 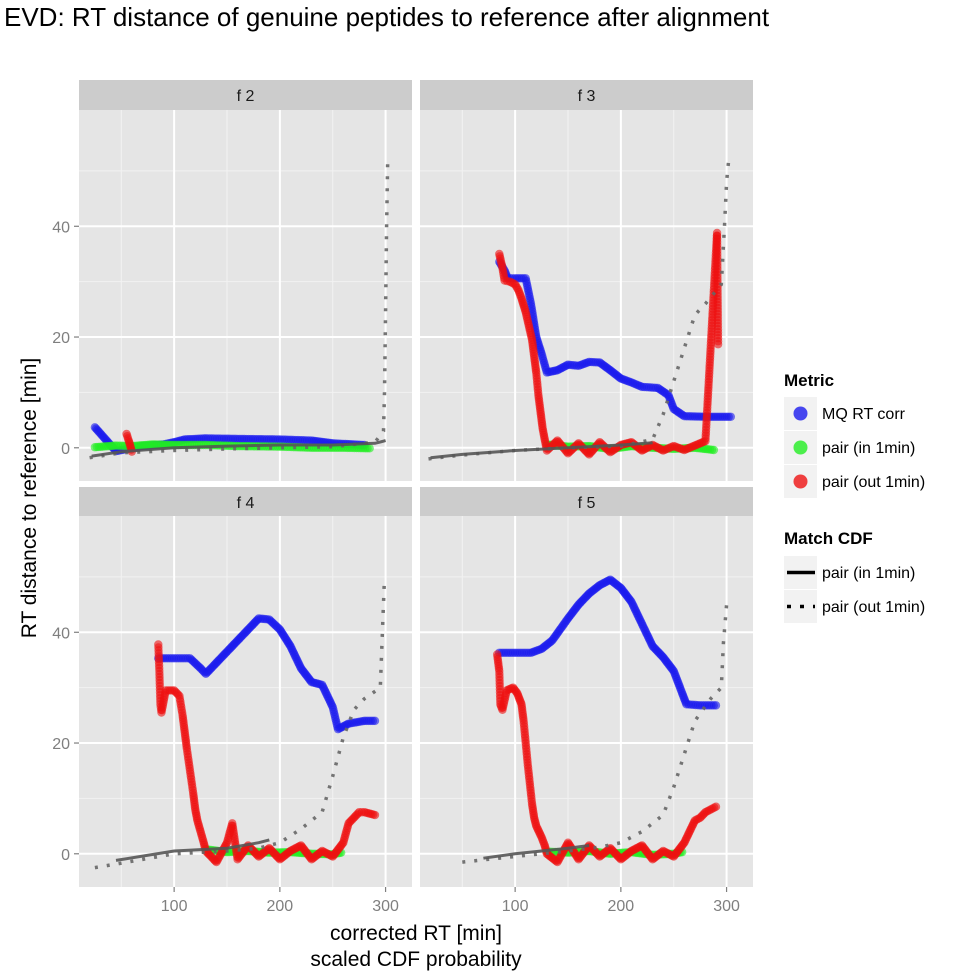 I want to click on legend-item-metric: pair (out 1min), so click(x=854, y=481).